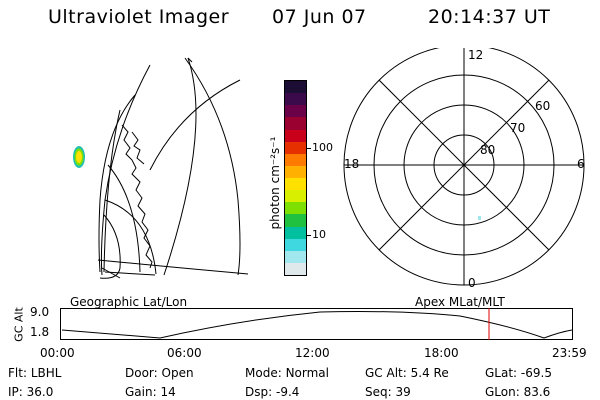 The width and height of the screenshot is (600, 400). Describe the element at coordinates (46, 373) in the screenshot. I see `info-flt-value: LBHL` at that location.